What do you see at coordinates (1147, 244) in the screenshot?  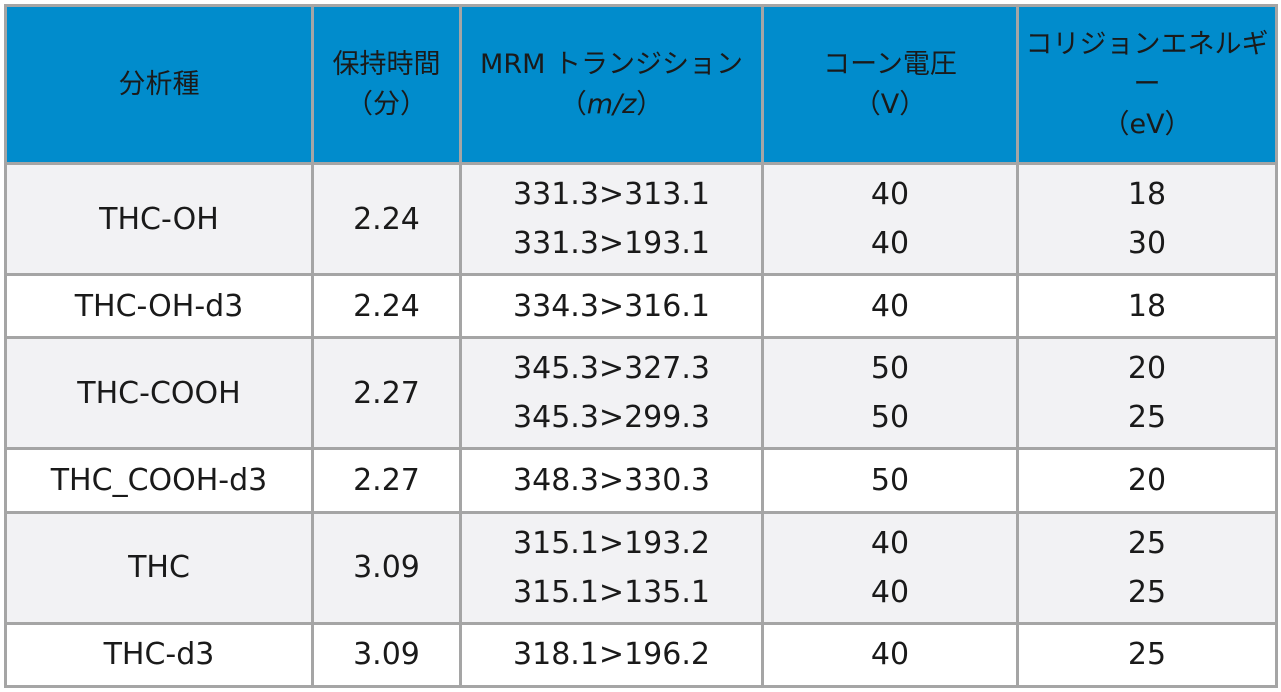 I see `ce-value: 30` at bounding box center [1147, 244].